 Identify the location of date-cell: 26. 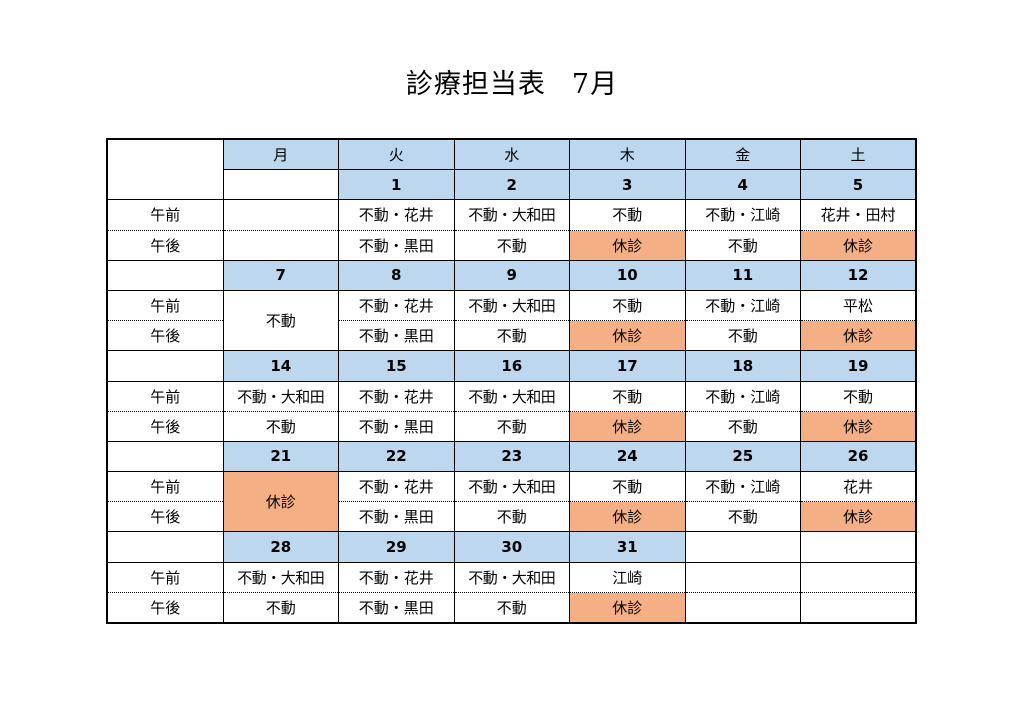
(858, 456).